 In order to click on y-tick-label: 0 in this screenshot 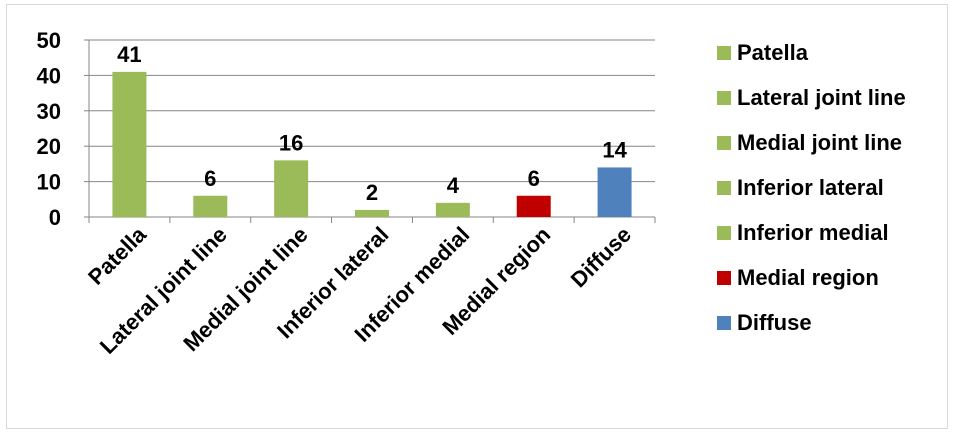, I will do `click(55, 217)`.